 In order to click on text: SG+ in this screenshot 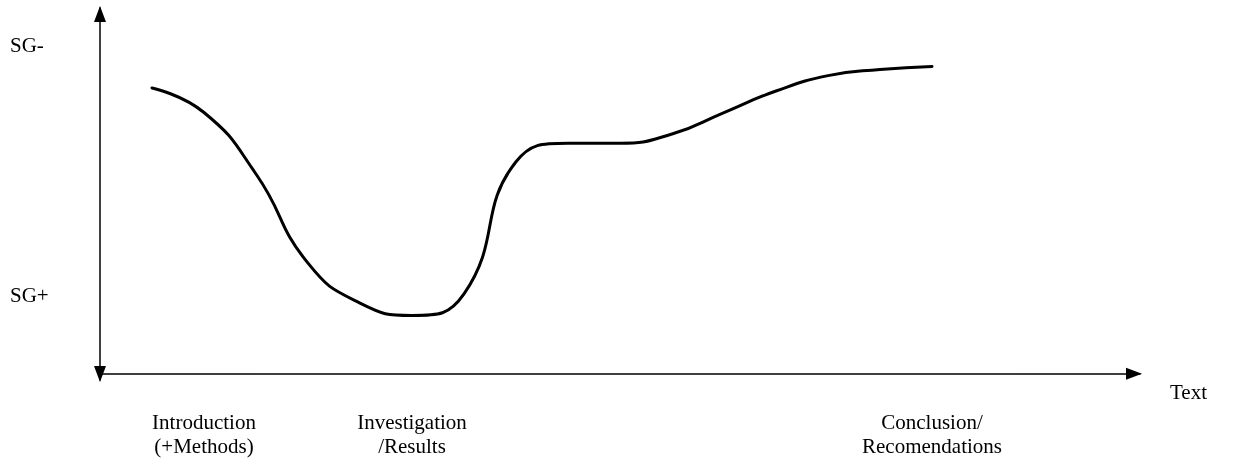, I will do `click(29, 295)`.